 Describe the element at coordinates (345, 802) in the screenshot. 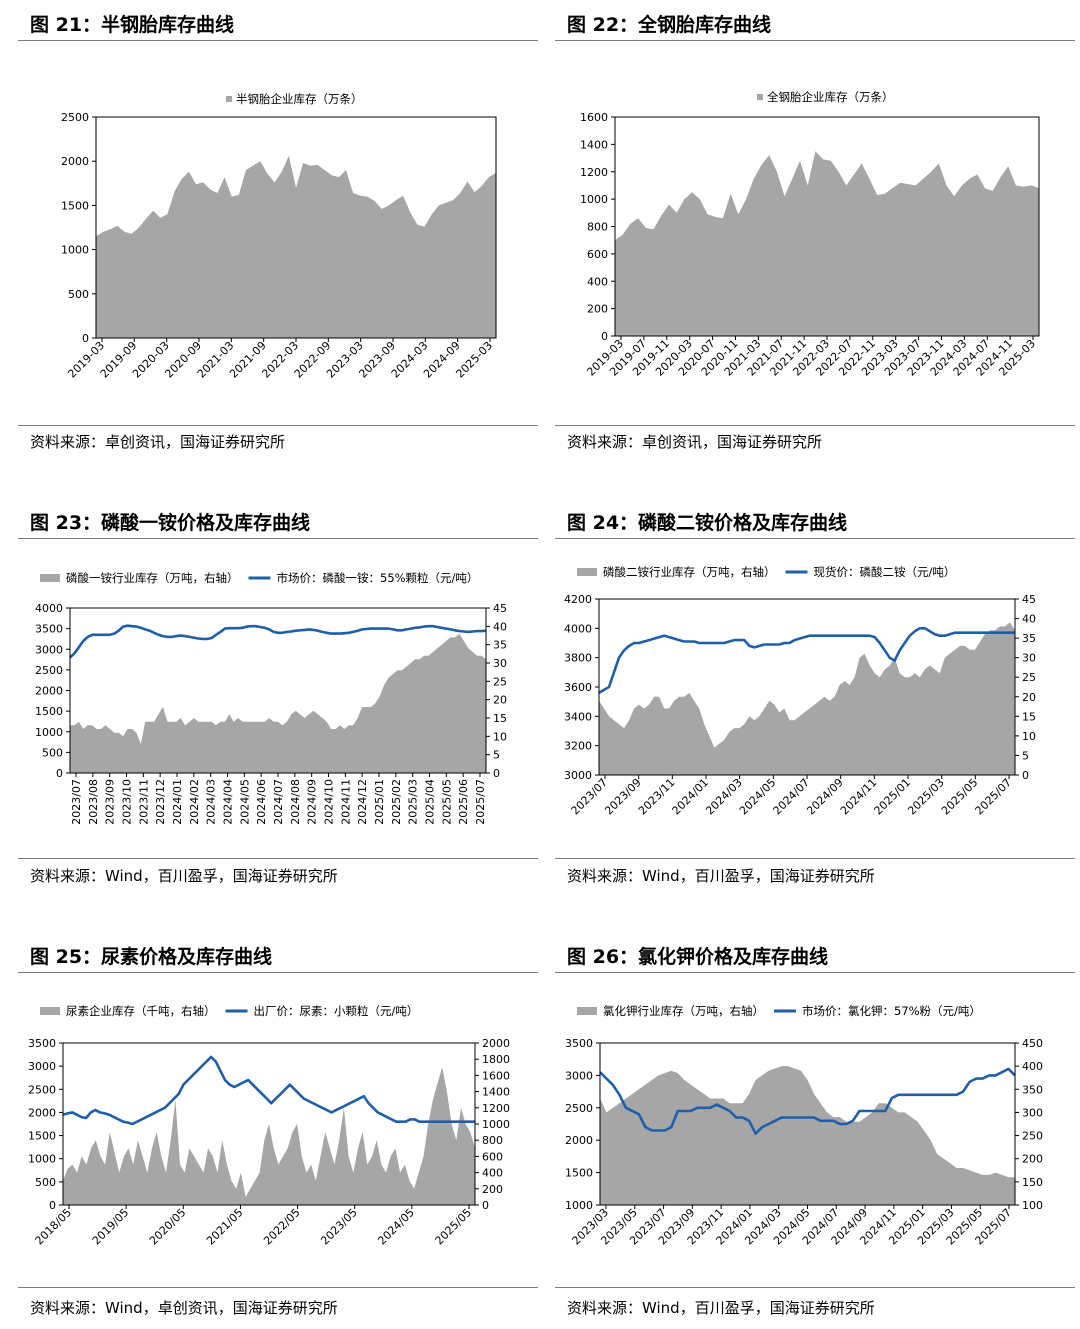

I see `x-axis-tick-label: 2024/11` at that location.